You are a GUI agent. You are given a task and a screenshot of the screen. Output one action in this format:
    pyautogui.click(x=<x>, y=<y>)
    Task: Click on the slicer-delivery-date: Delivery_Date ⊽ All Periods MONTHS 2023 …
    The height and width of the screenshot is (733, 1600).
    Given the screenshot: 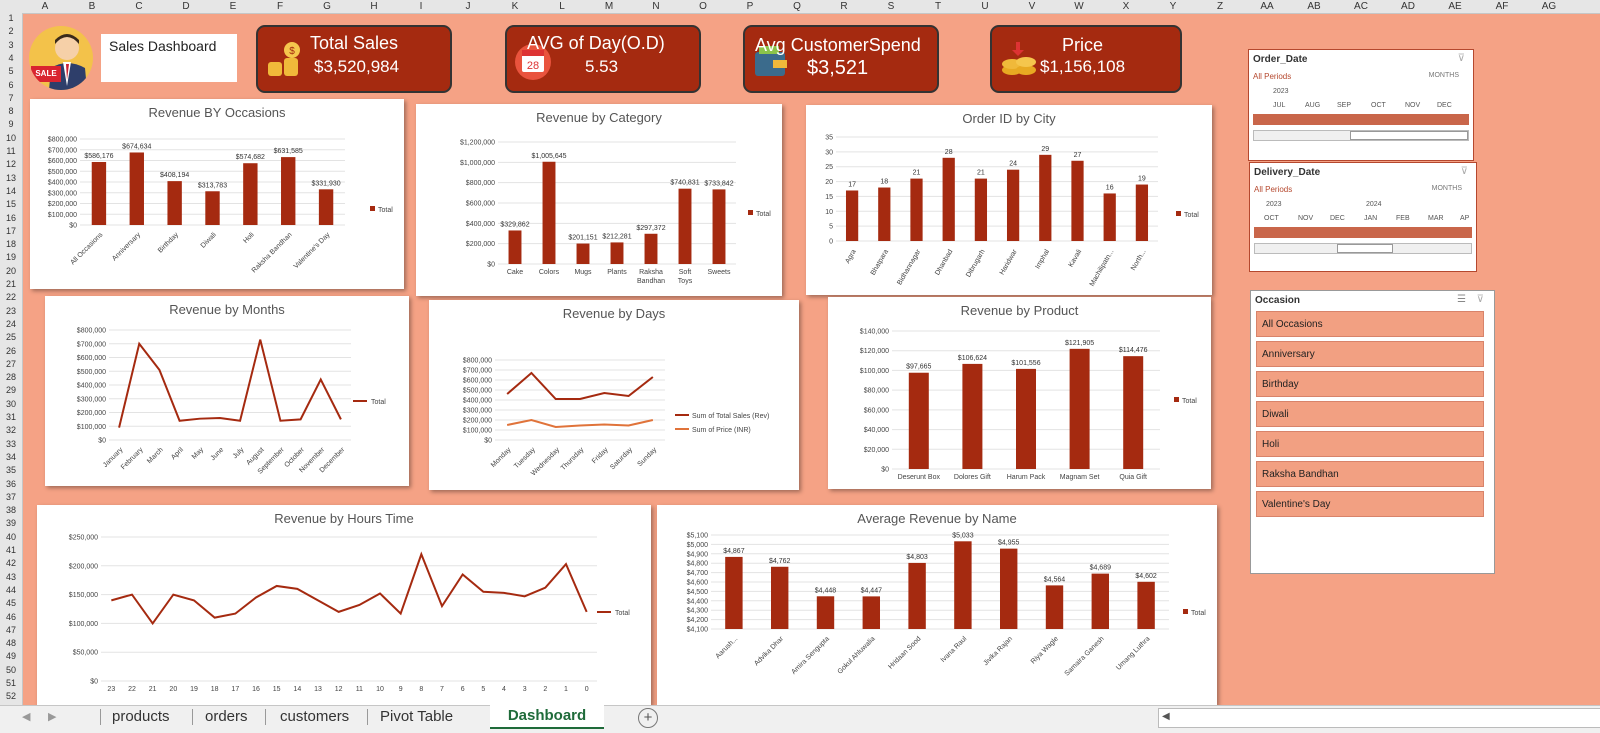 What is the action you would take?
    pyautogui.click(x=1363, y=217)
    